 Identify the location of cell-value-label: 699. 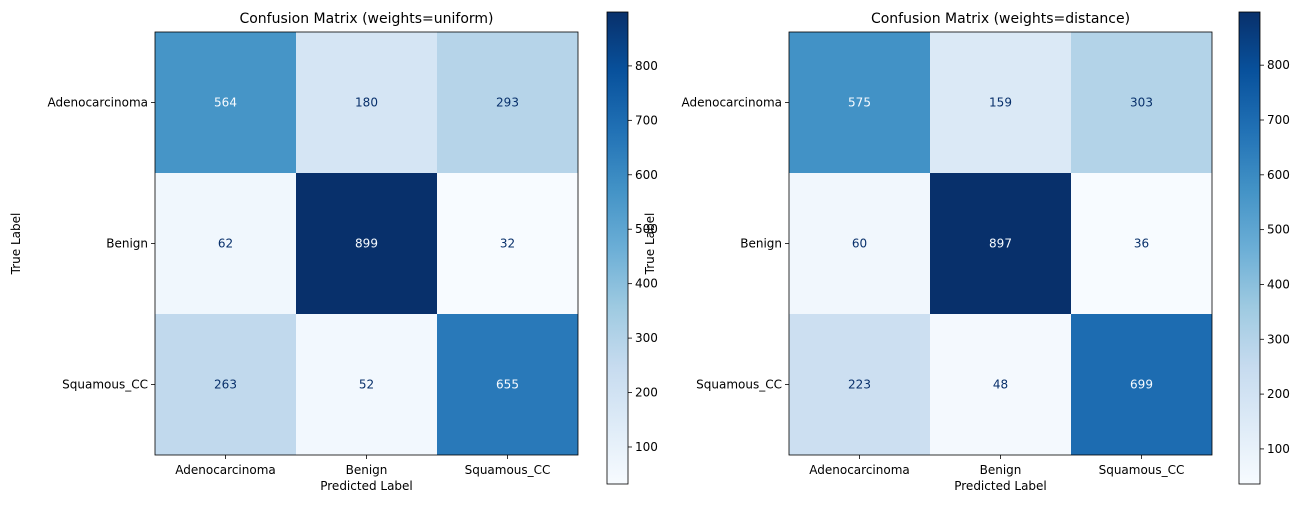
(1141, 385).